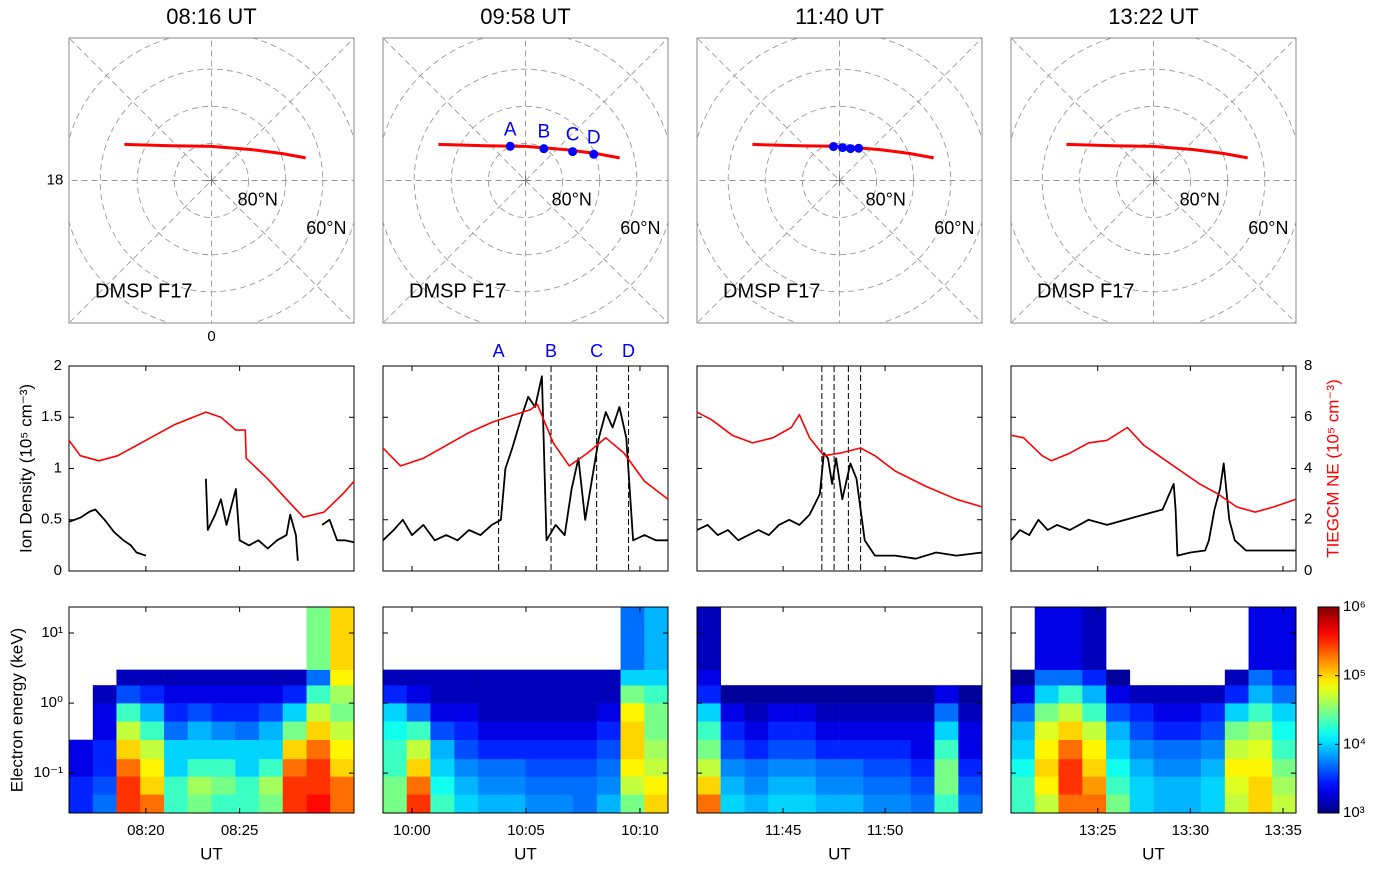  I want to click on colorbar, so click(1328, 710).